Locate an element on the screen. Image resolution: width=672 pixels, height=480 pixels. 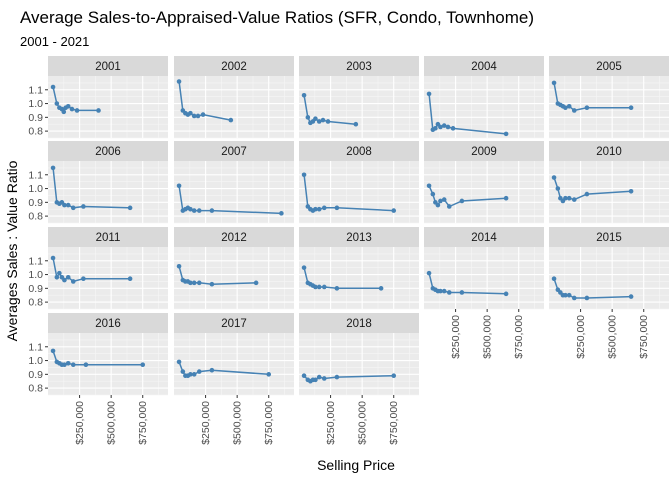
facet-panel-2006: 2006 is located at coordinates (108, 182).